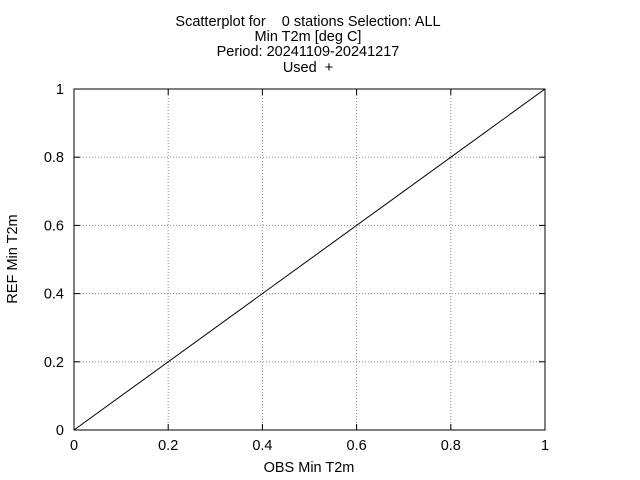  I want to click on y-tick-label: 0, so click(60, 431).